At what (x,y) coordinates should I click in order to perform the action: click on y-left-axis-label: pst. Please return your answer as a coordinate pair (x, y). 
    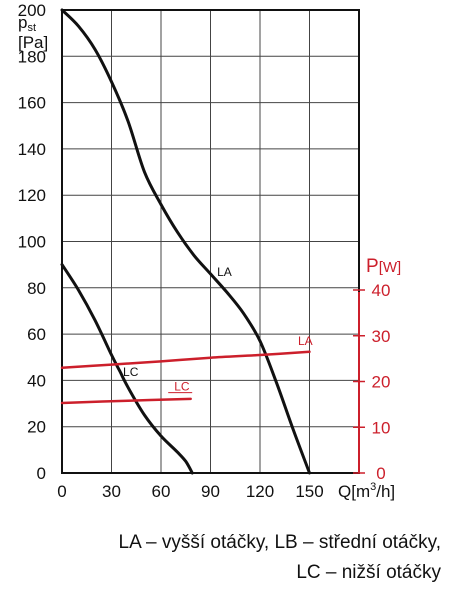
    Looking at the image, I should click on (27, 23).